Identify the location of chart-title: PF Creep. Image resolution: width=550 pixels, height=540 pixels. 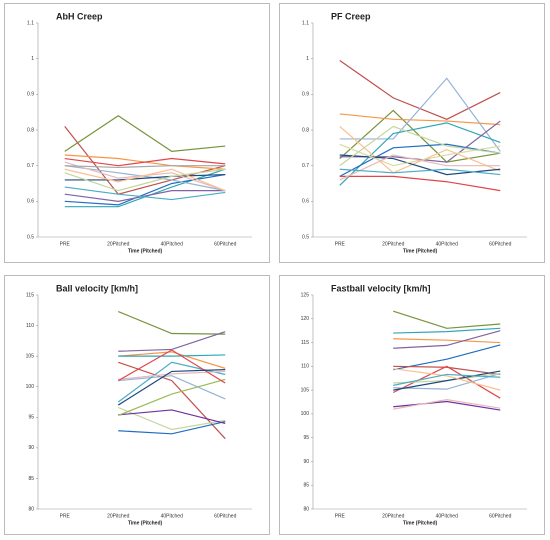
(351, 16).